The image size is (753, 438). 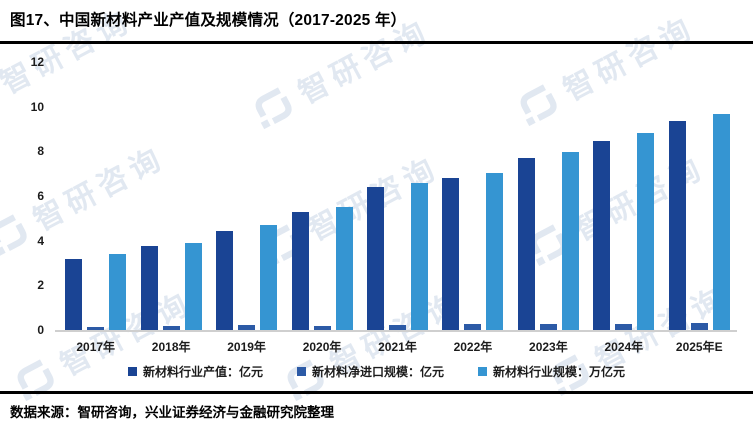 What do you see at coordinates (376, 392) in the screenshot?
I see `footer-divider` at bounding box center [376, 392].